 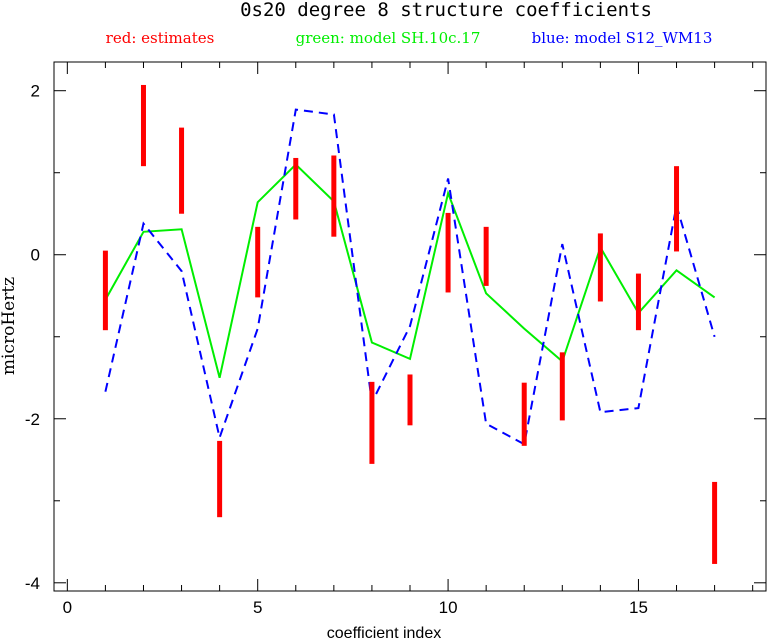 What do you see at coordinates (35, 255) in the screenshot?
I see `y-tick-label: 0` at bounding box center [35, 255].